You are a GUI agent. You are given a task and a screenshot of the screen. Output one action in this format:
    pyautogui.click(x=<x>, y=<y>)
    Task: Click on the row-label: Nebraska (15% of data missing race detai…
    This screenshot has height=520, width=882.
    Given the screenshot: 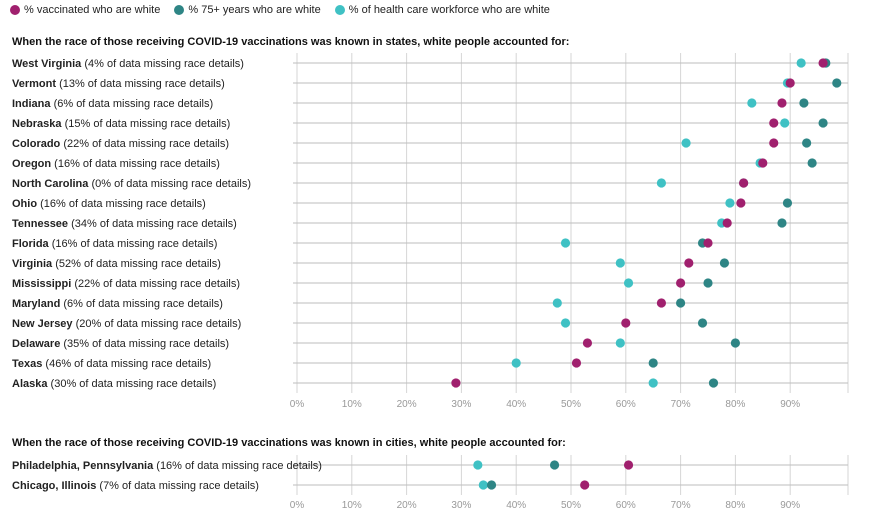 What is the action you would take?
    pyautogui.click(x=121, y=124)
    